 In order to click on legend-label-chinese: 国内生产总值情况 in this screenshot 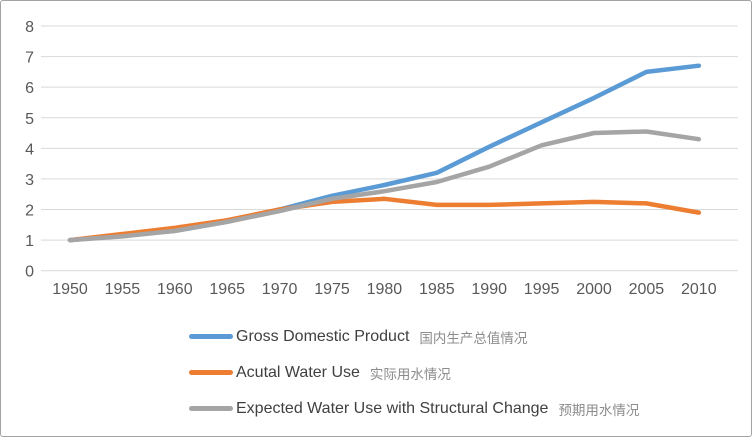, I will do `click(473, 338)`.